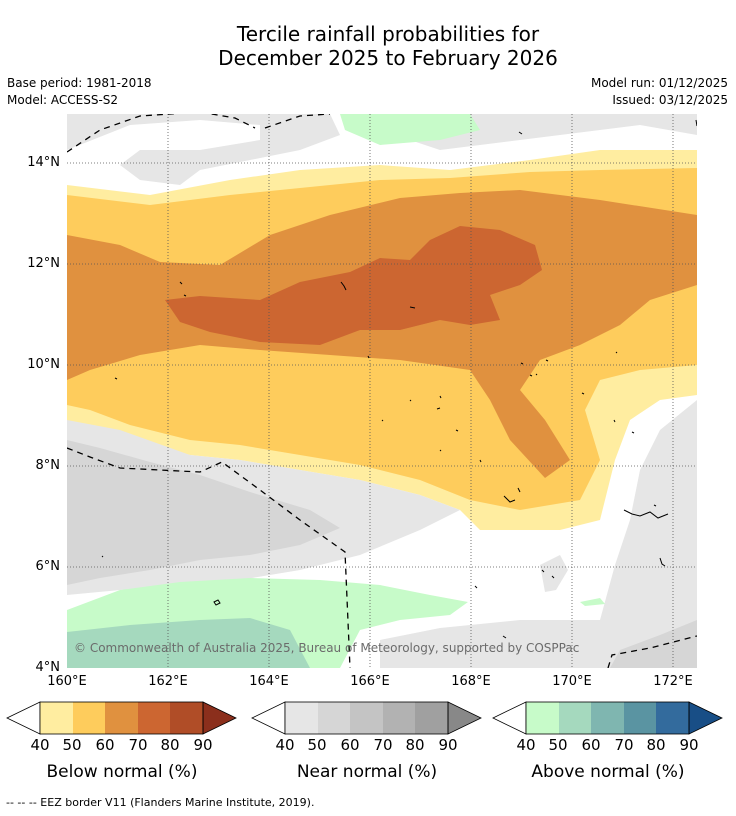  I want to click on lon-label-164e: 164°E, so click(269, 681).